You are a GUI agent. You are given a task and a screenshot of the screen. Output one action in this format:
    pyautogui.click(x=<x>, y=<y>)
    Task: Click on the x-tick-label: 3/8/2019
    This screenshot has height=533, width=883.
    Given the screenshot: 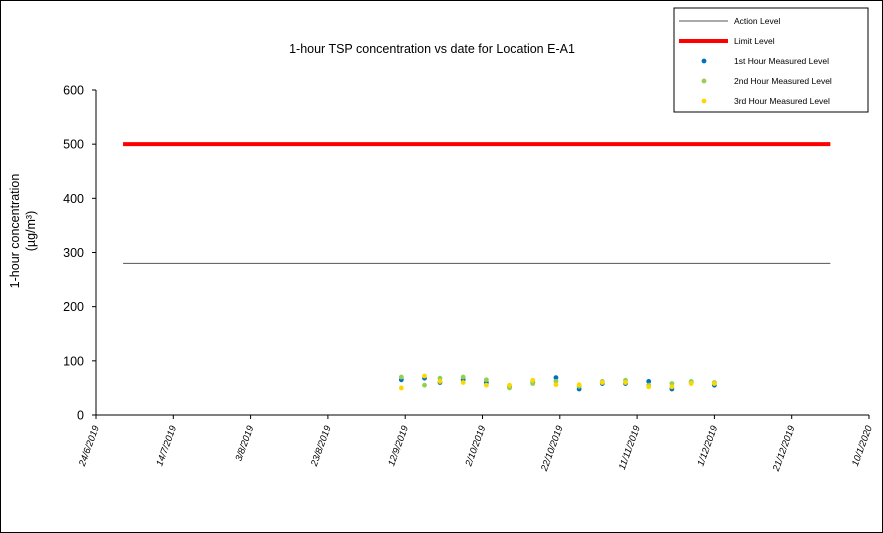 What is the action you would take?
    pyautogui.click(x=244, y=443)
    